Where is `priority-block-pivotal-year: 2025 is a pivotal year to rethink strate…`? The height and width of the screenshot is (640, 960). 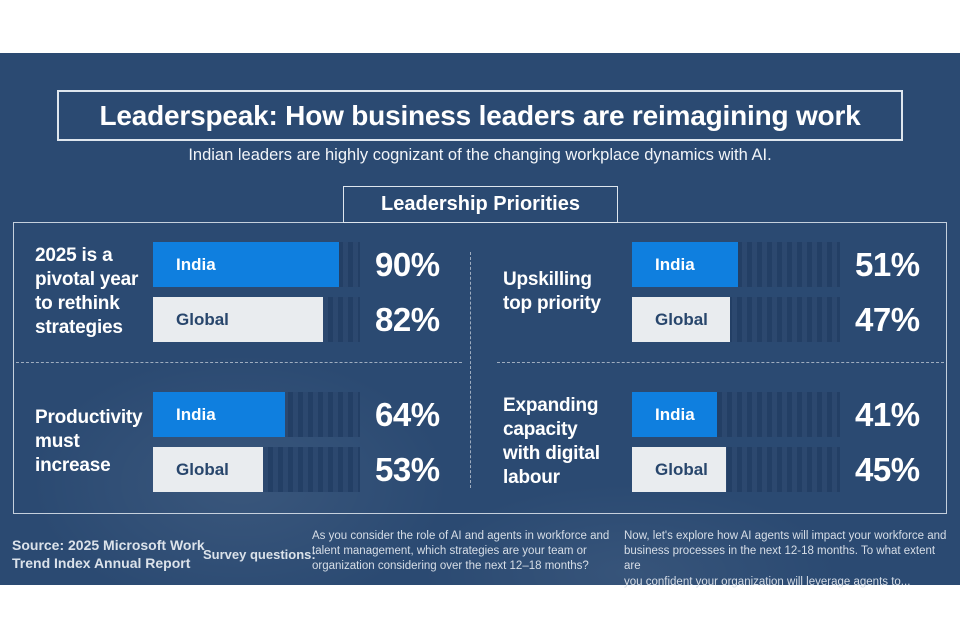 priority-block-pivotal-year: 2025 is a pivotal year to rethink strate… is located at coordinates (248, 292).